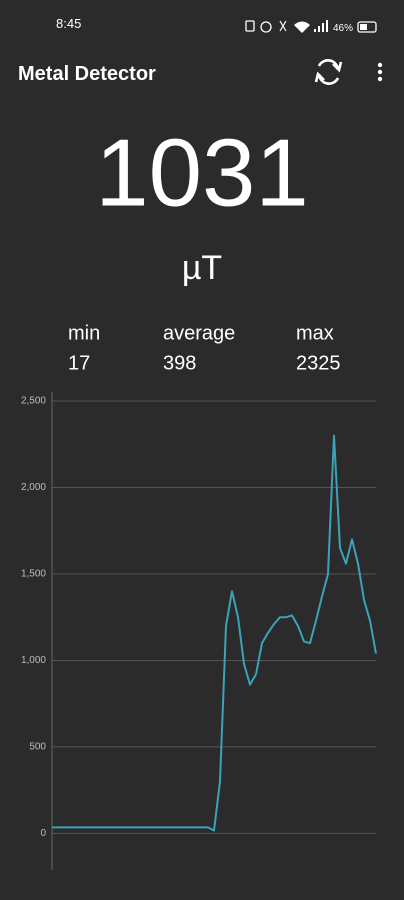 The width and height of the screenshot is (404, 900). Describe the element at coordinates (33, 401) in the screenshot. I see `y-tick-label: 2,500` at that location.